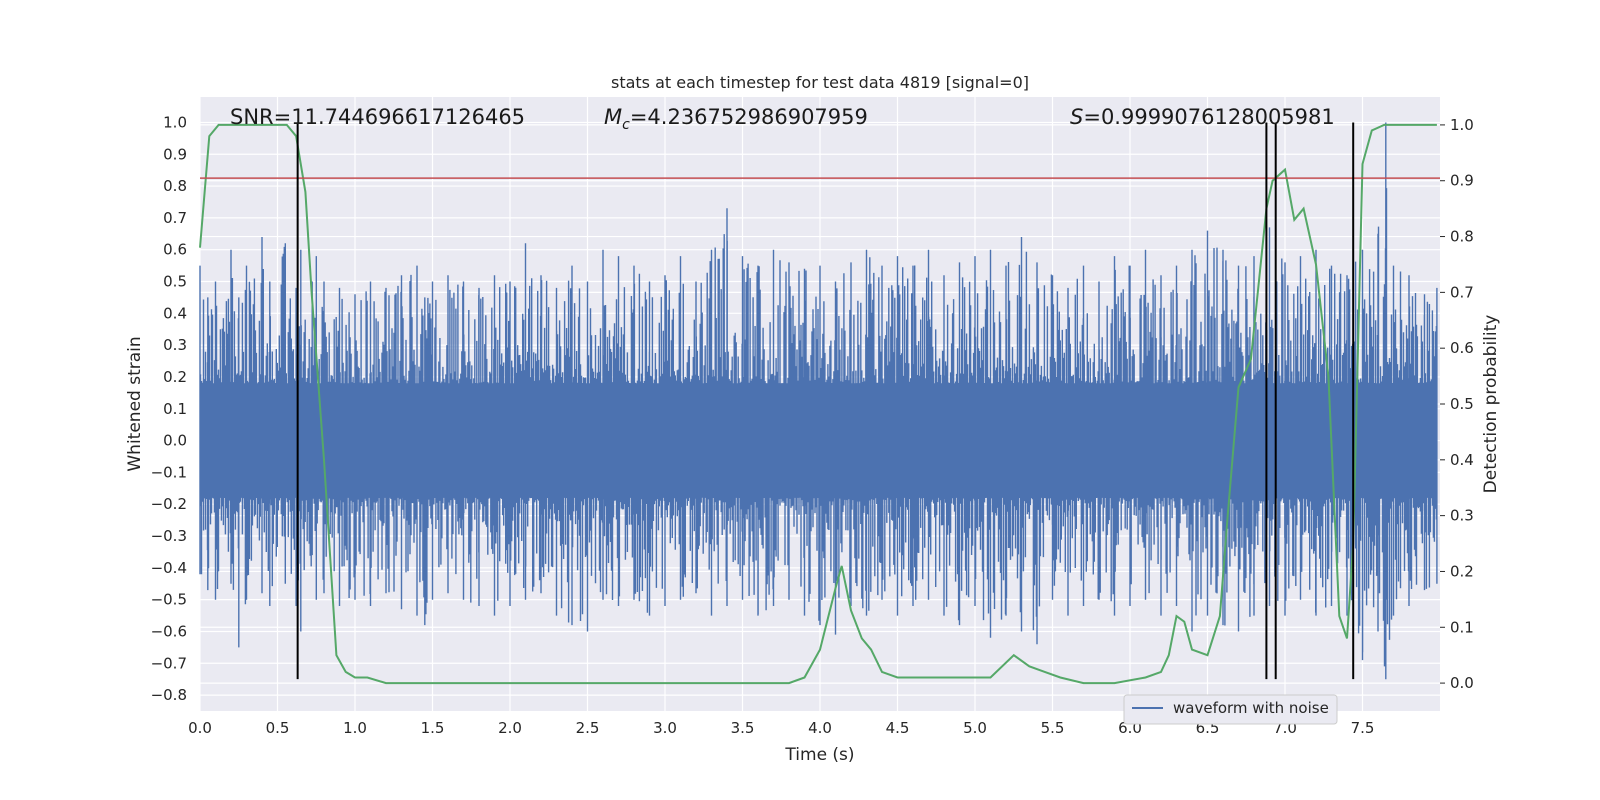 This screenshot has height=800, width=1600. Describe the element at coordinates (898, 728) in the screenshot. I see `x-tick-label: 4.5` at that location.